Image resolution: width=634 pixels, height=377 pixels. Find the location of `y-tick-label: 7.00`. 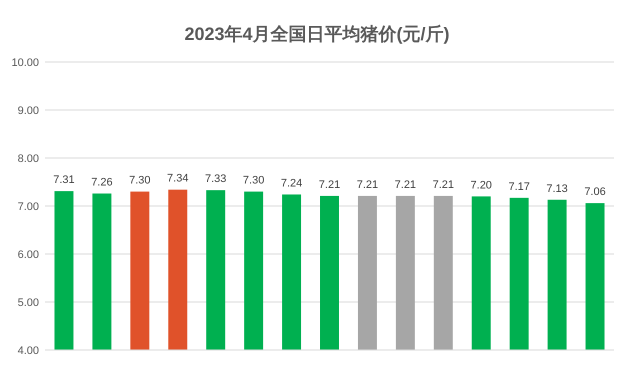

y-tick-label: 7.00 is located at coordinates (28, 206).